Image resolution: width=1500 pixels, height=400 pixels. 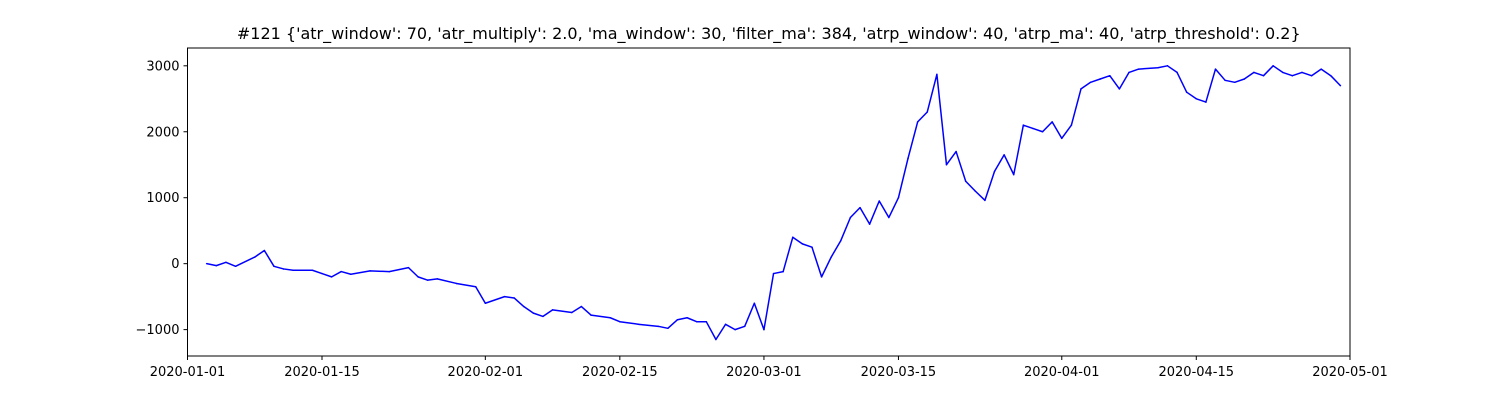 What do you see at coordinates (620, 372) in the screenshot?
I see `x-tick-label: 2020-02-15` at bounding box center [620, 372].